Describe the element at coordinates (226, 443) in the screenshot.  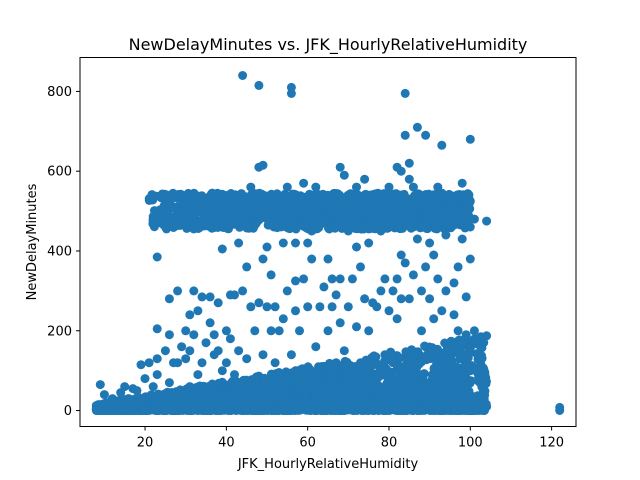
I see `x-tick-label: 40` at that location.